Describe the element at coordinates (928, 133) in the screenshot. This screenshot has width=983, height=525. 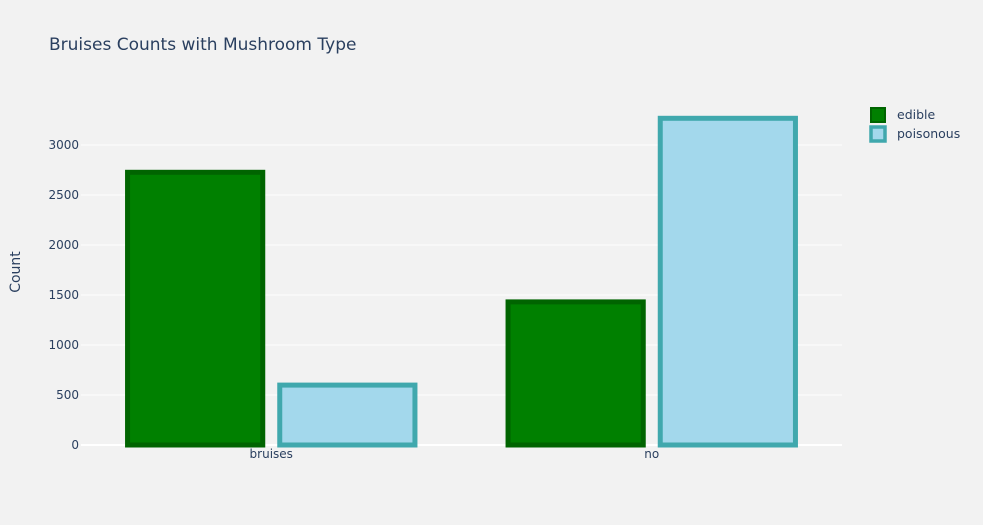
I see `legend-label-poisonous: poisonous` at that location.